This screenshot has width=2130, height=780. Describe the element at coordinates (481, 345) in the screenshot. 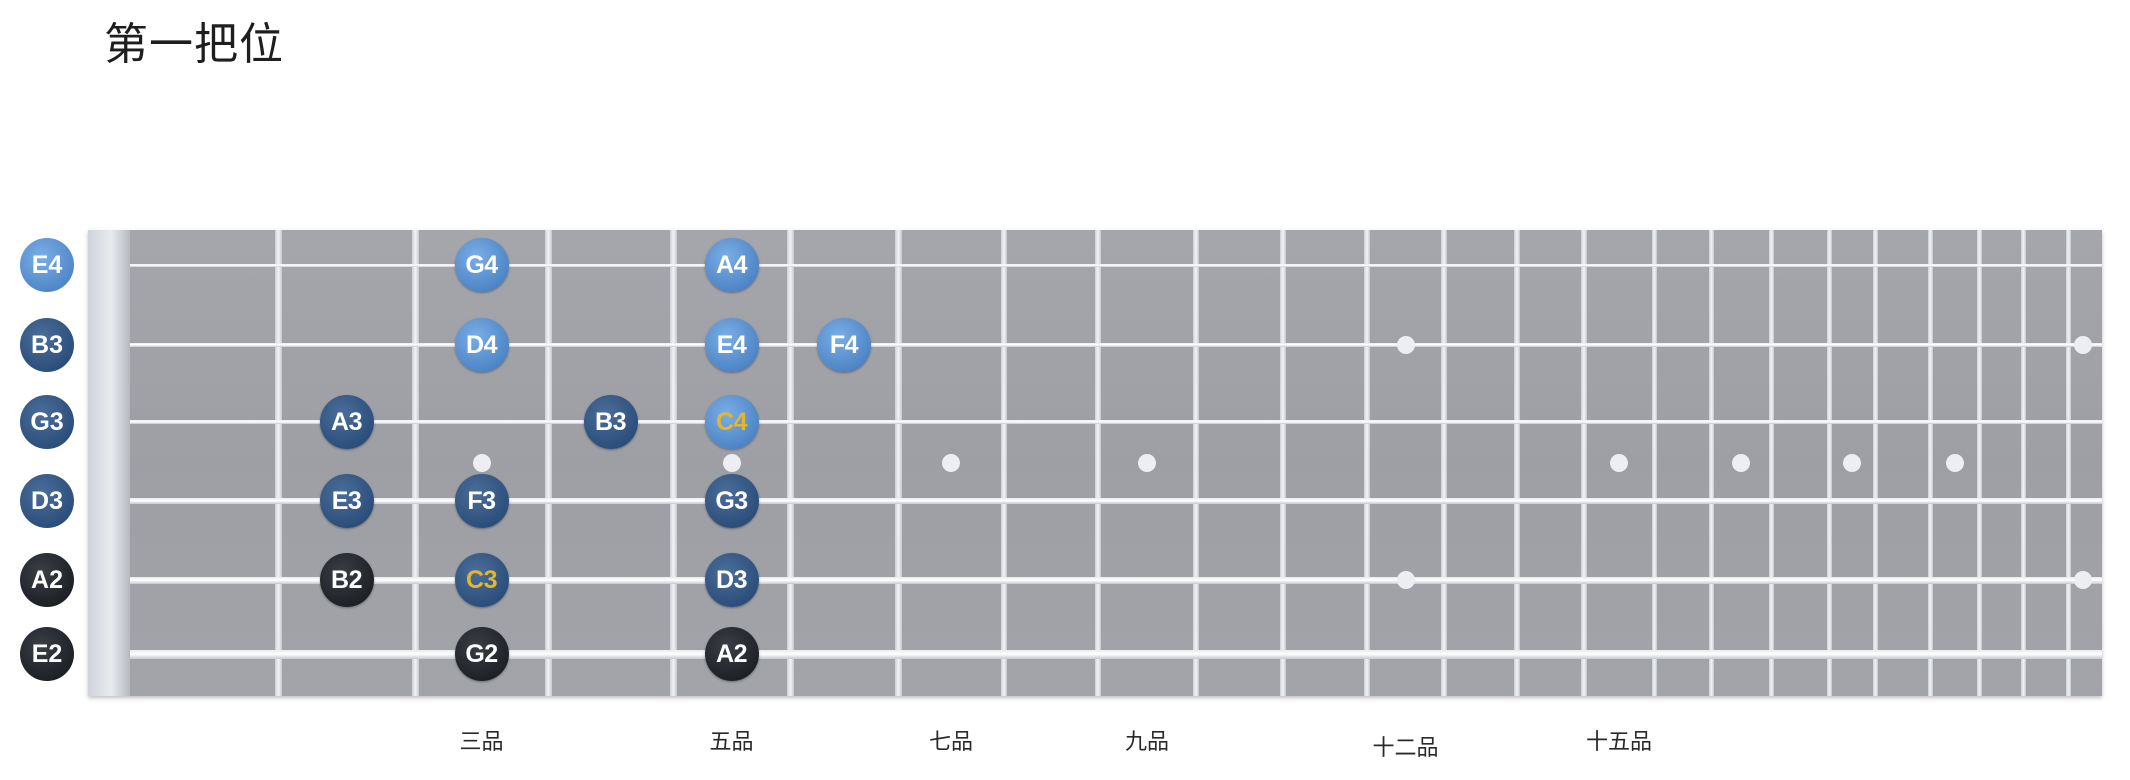

I see `note-marker: D4` at that location.